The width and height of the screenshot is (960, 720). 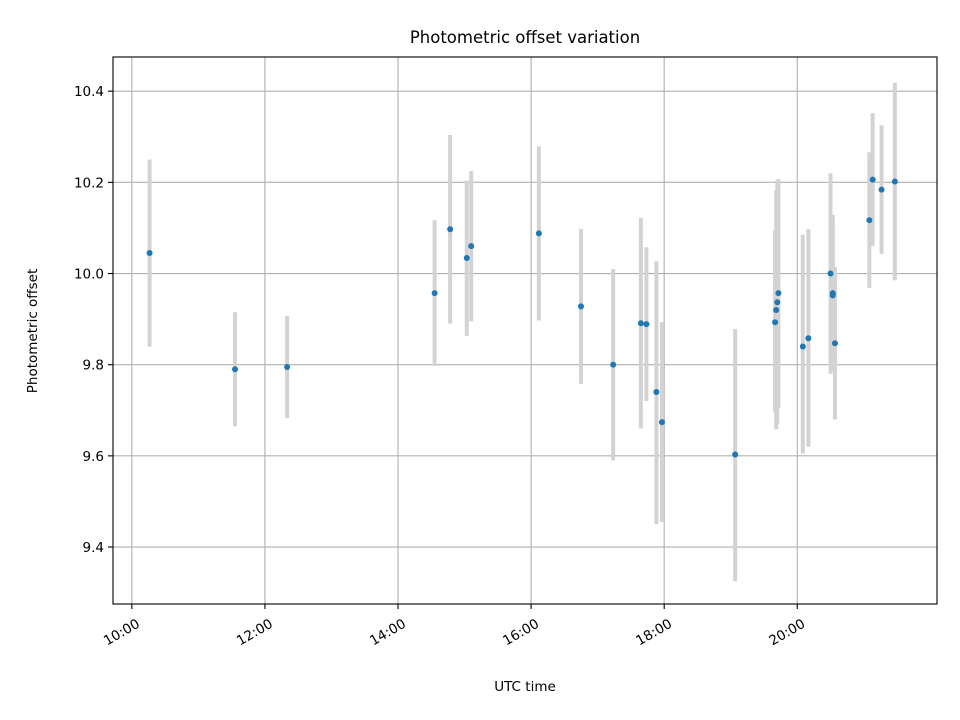 I want to click on y-tick-label: 9.4, so click(x=93, y=548).